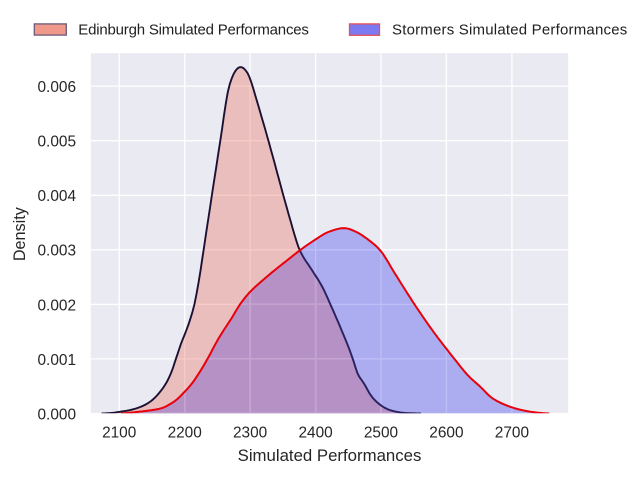  Describe the element at coordinates (185, 433) in the screenshot. I see `svg-text: 2200` at that location.